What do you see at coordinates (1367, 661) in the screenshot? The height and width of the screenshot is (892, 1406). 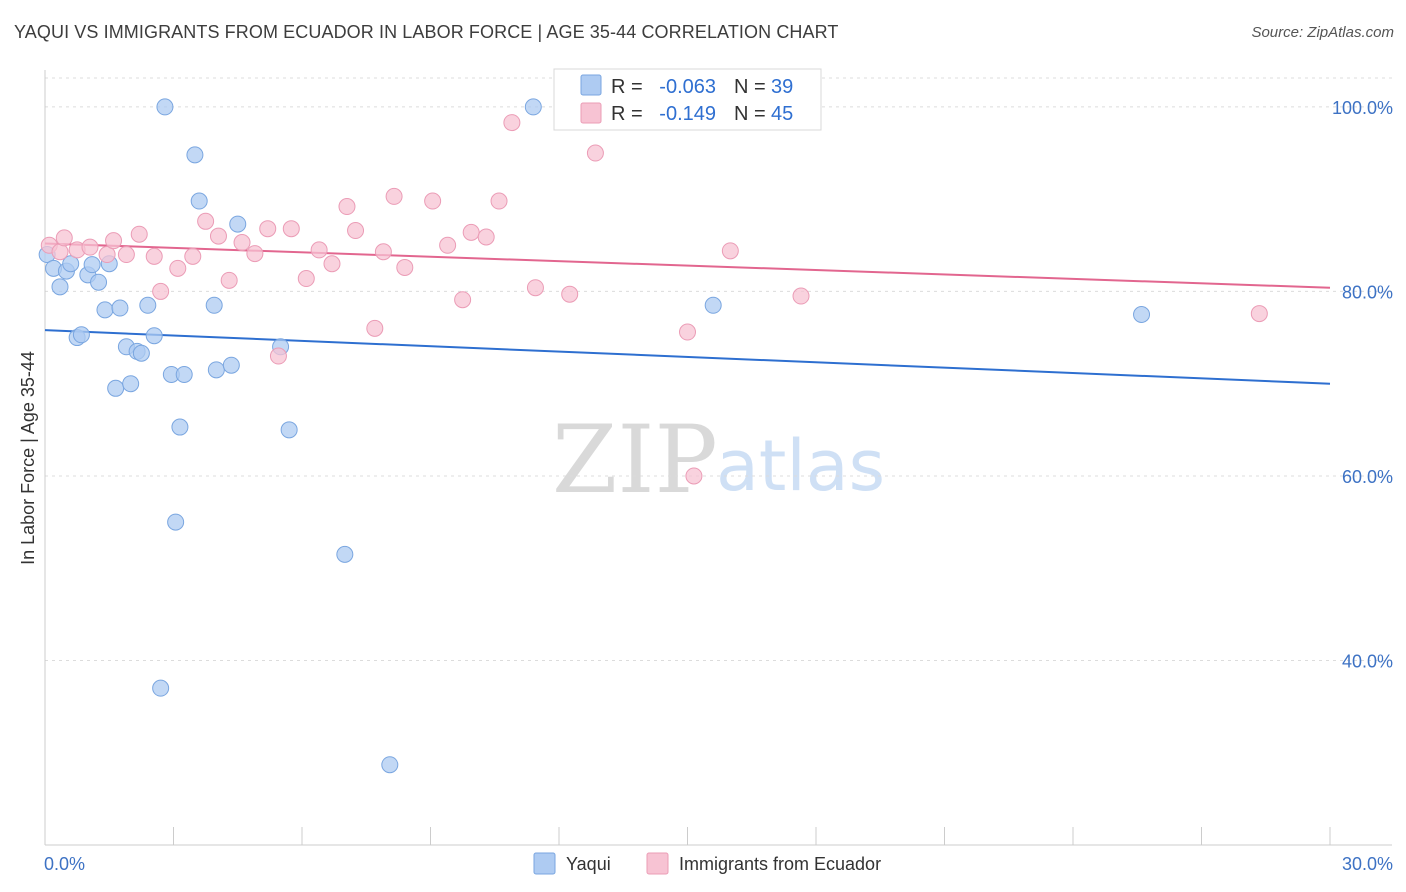 I see `y-tick-label-40: 40.0%` at bounding box center [1367, 661].